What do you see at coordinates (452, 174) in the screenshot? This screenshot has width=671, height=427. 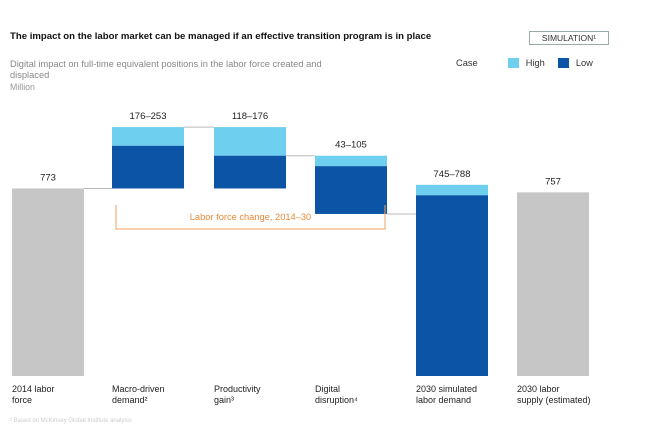 I see `value-label-5: 745–788` at bounding box center [452, 174].